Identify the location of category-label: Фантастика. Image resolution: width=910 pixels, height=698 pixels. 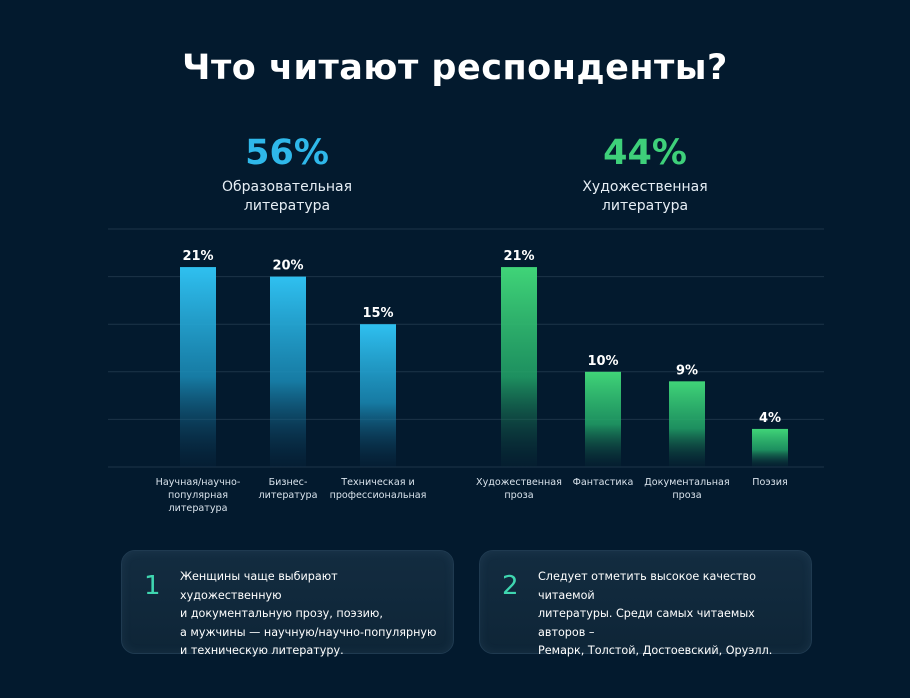
(603, 482).